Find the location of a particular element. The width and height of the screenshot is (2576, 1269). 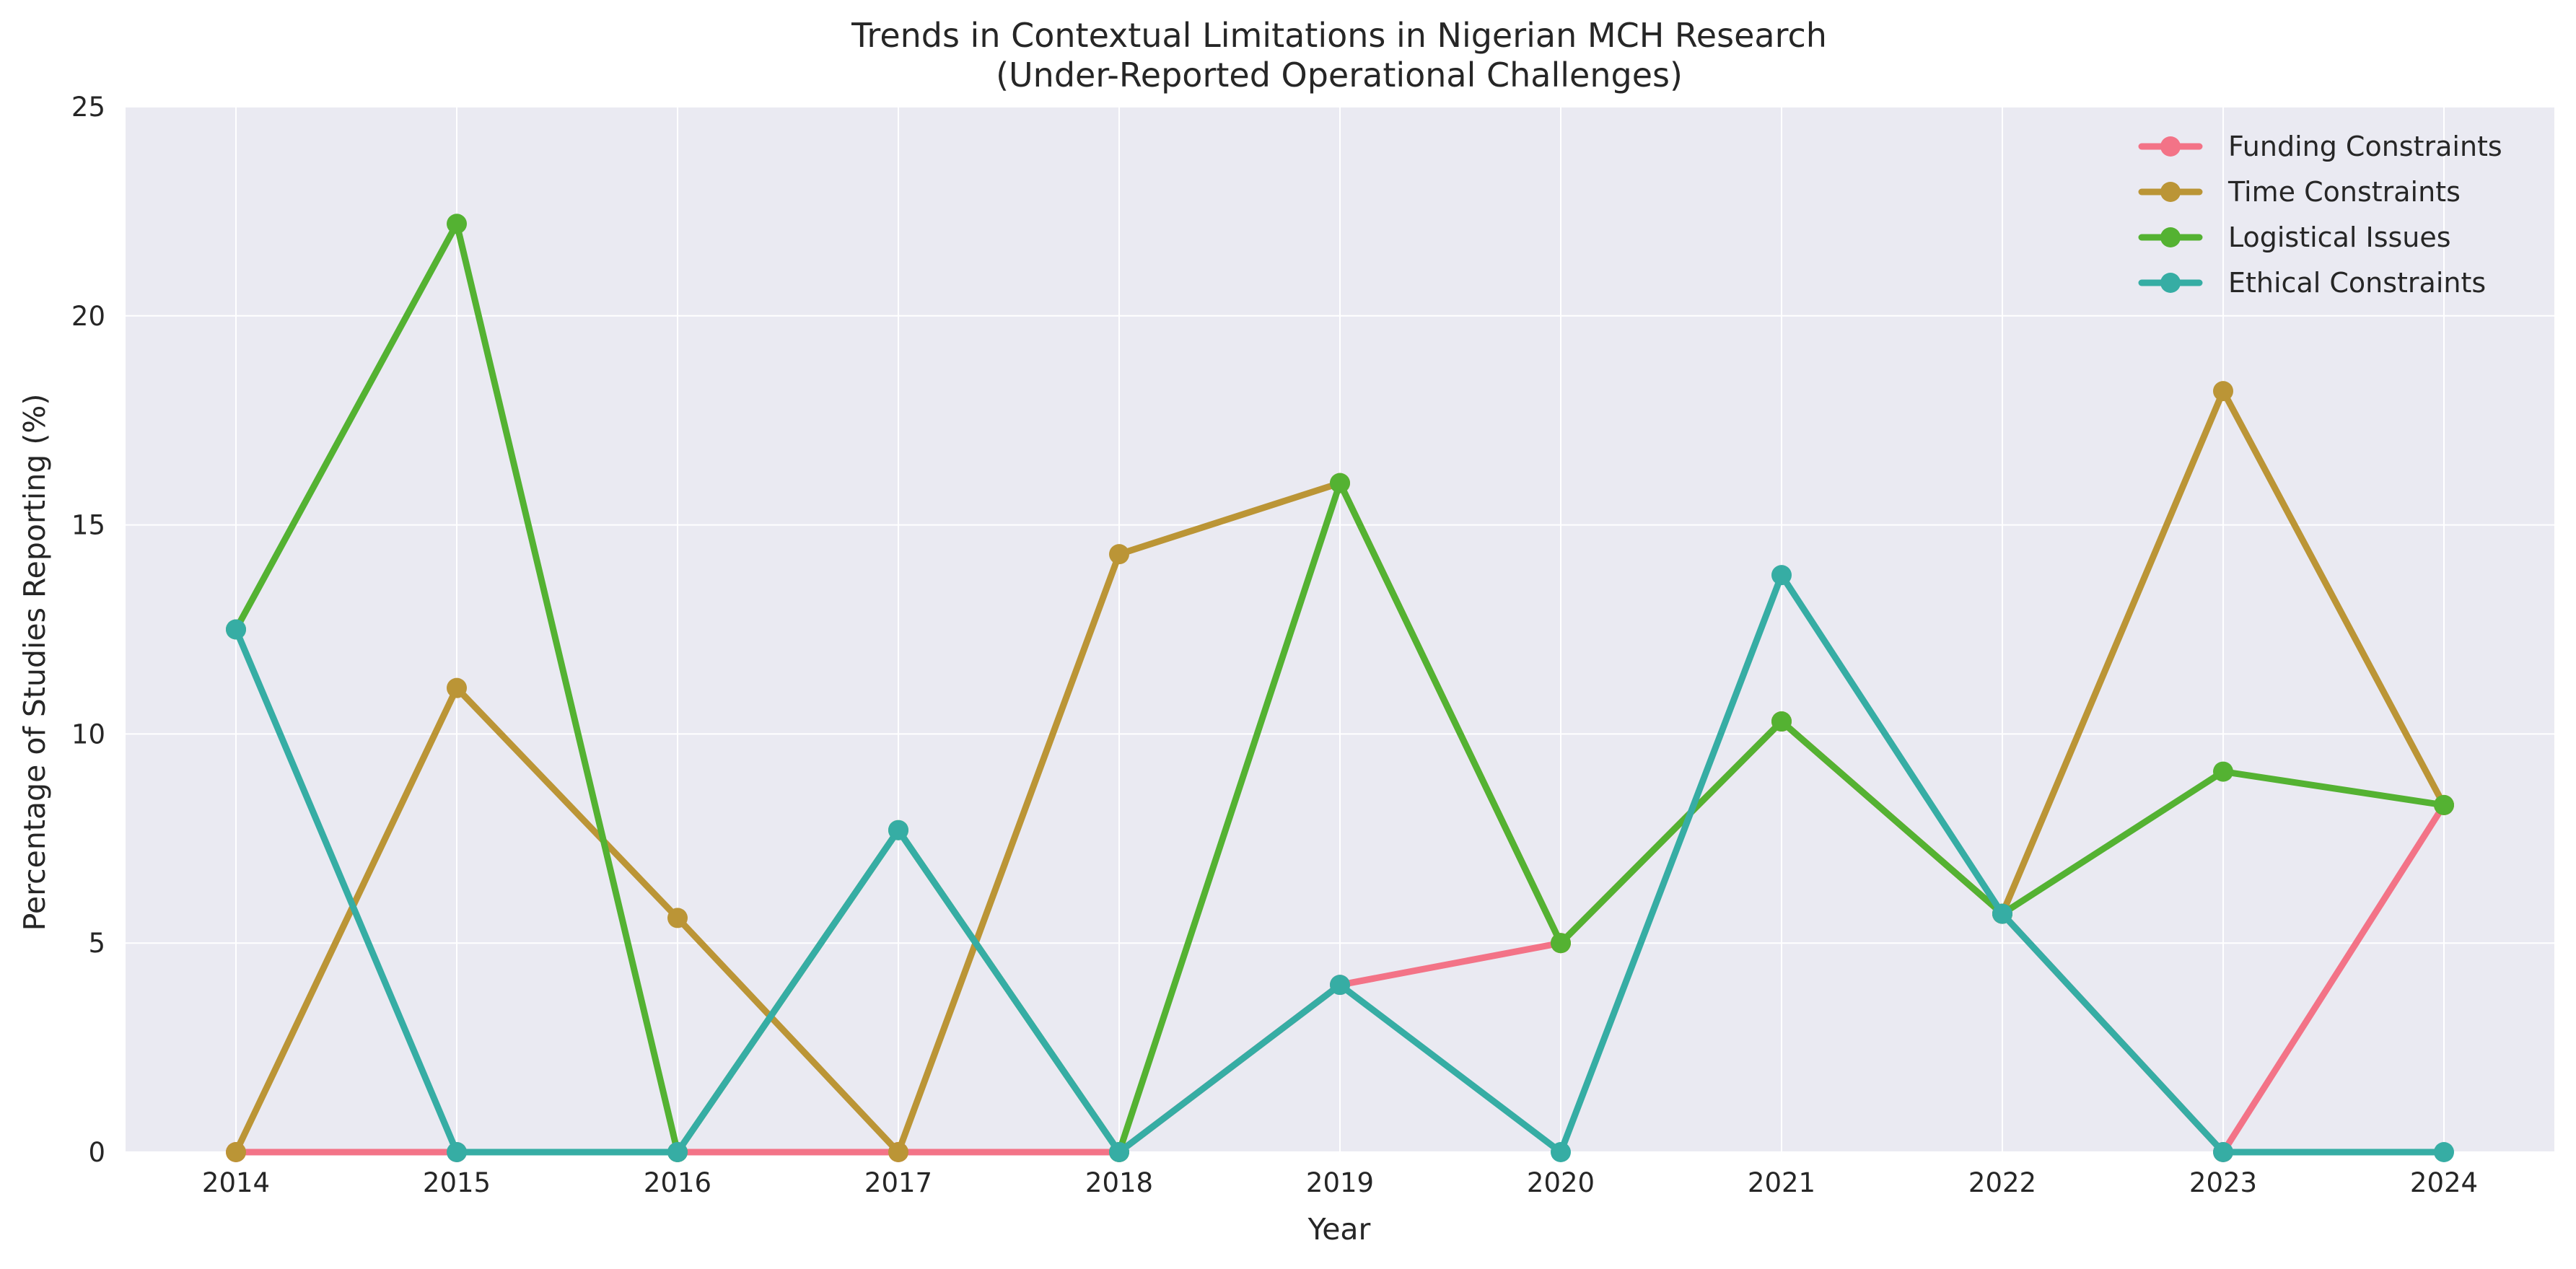

legend-label: Ethical Constraints is located at coordinates (2357, 283).